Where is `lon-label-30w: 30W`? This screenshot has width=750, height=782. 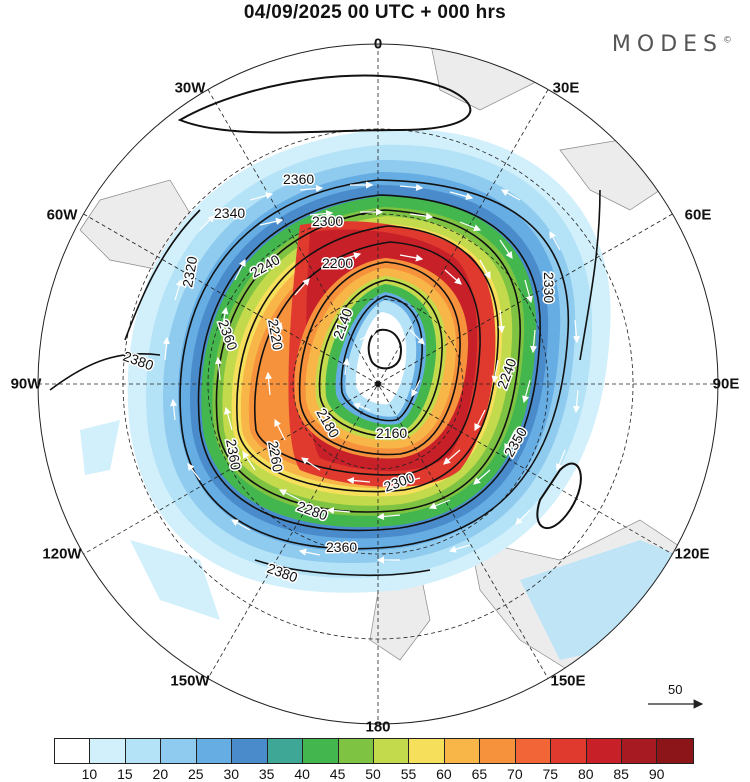
lon-label-30w: 30W is located at coordinates (190, 88).